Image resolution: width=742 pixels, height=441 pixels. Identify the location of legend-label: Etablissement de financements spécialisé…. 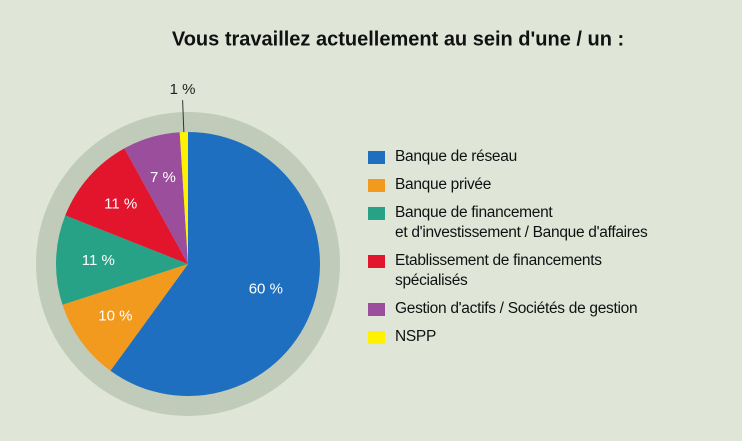
(498, 270).